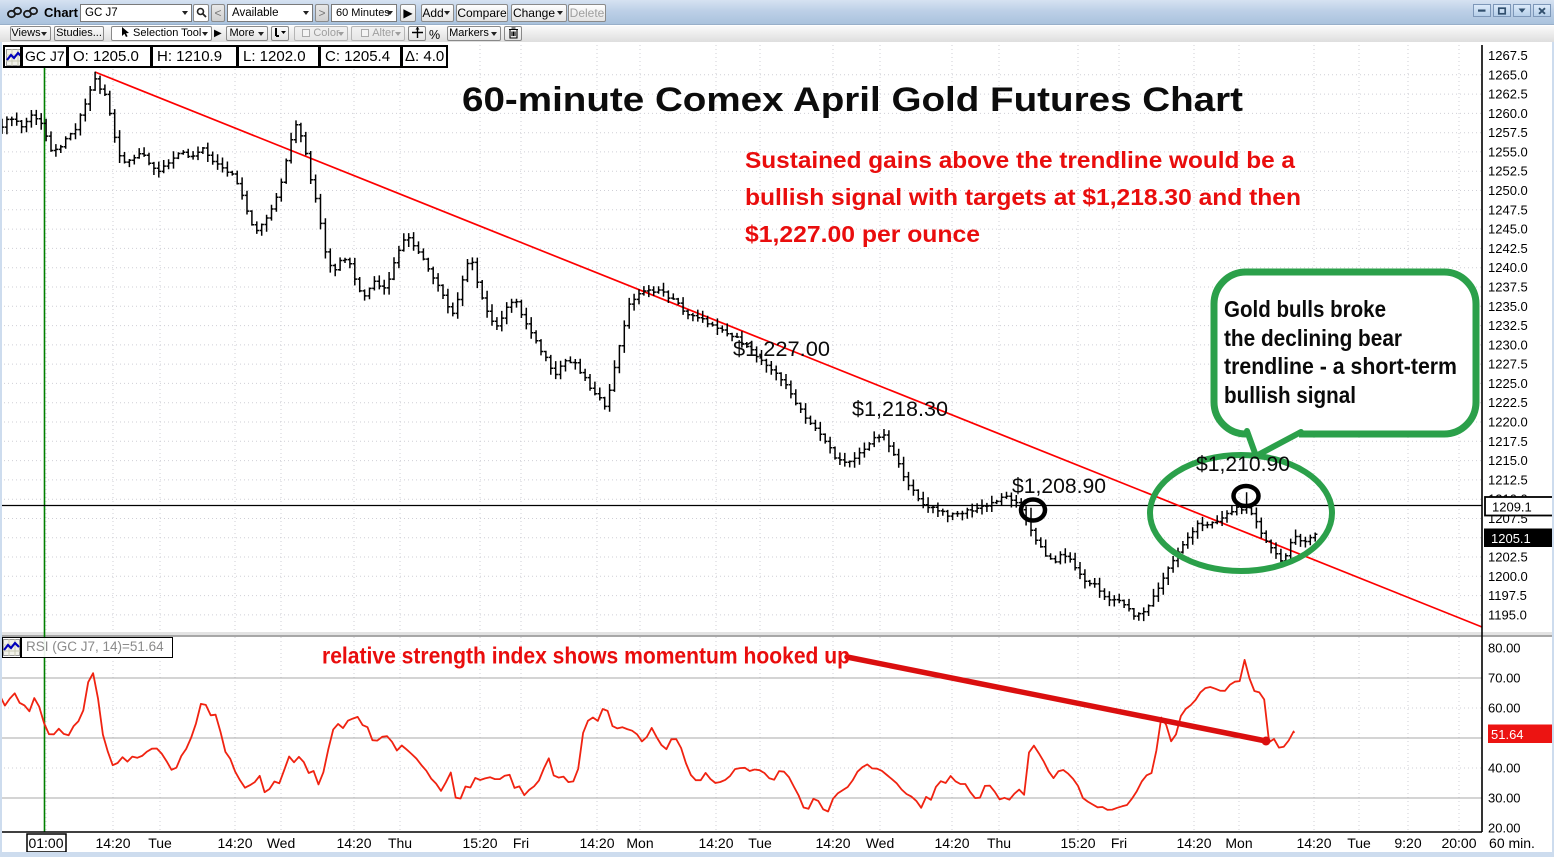 The height and width of the screenshot is (857, 1554). What do you see at coordinates (1508, 248) in the screenshot?
I see `svg-text: 1242.5` at bounding box center [1508, 248].